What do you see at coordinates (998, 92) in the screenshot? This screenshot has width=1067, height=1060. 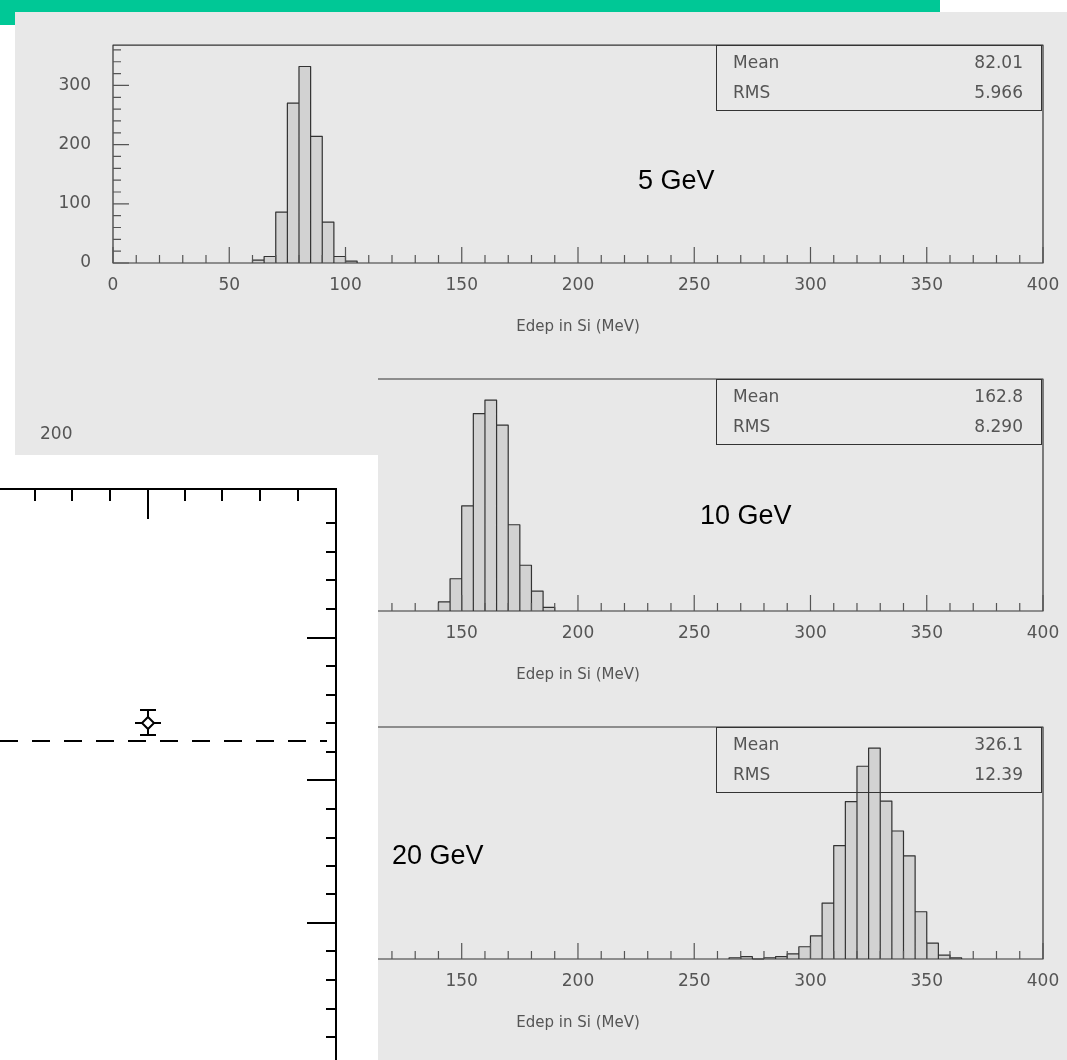 I see `annotation: 5.966` at bounding box center [998, 92].